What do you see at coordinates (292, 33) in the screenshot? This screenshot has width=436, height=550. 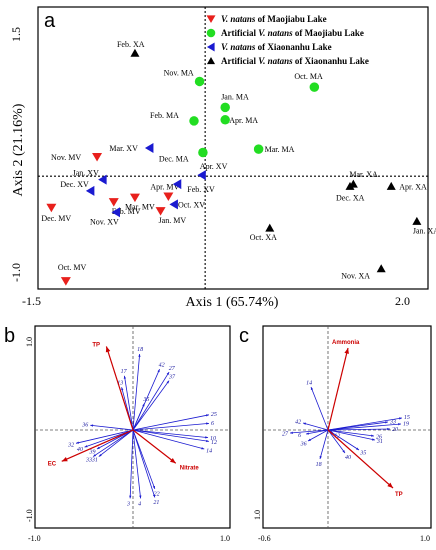 I see `legend-entry-1: Artificial V. natans of Maojiabu Lake` at bounding box center [292, 33].